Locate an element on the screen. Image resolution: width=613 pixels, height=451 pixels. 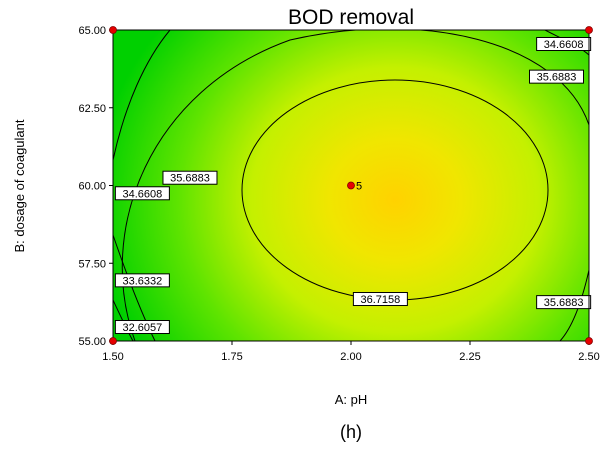
y-ticks: 55.00 57.50 60.00 62.50 65.00 is located at coordinates (95, 186).